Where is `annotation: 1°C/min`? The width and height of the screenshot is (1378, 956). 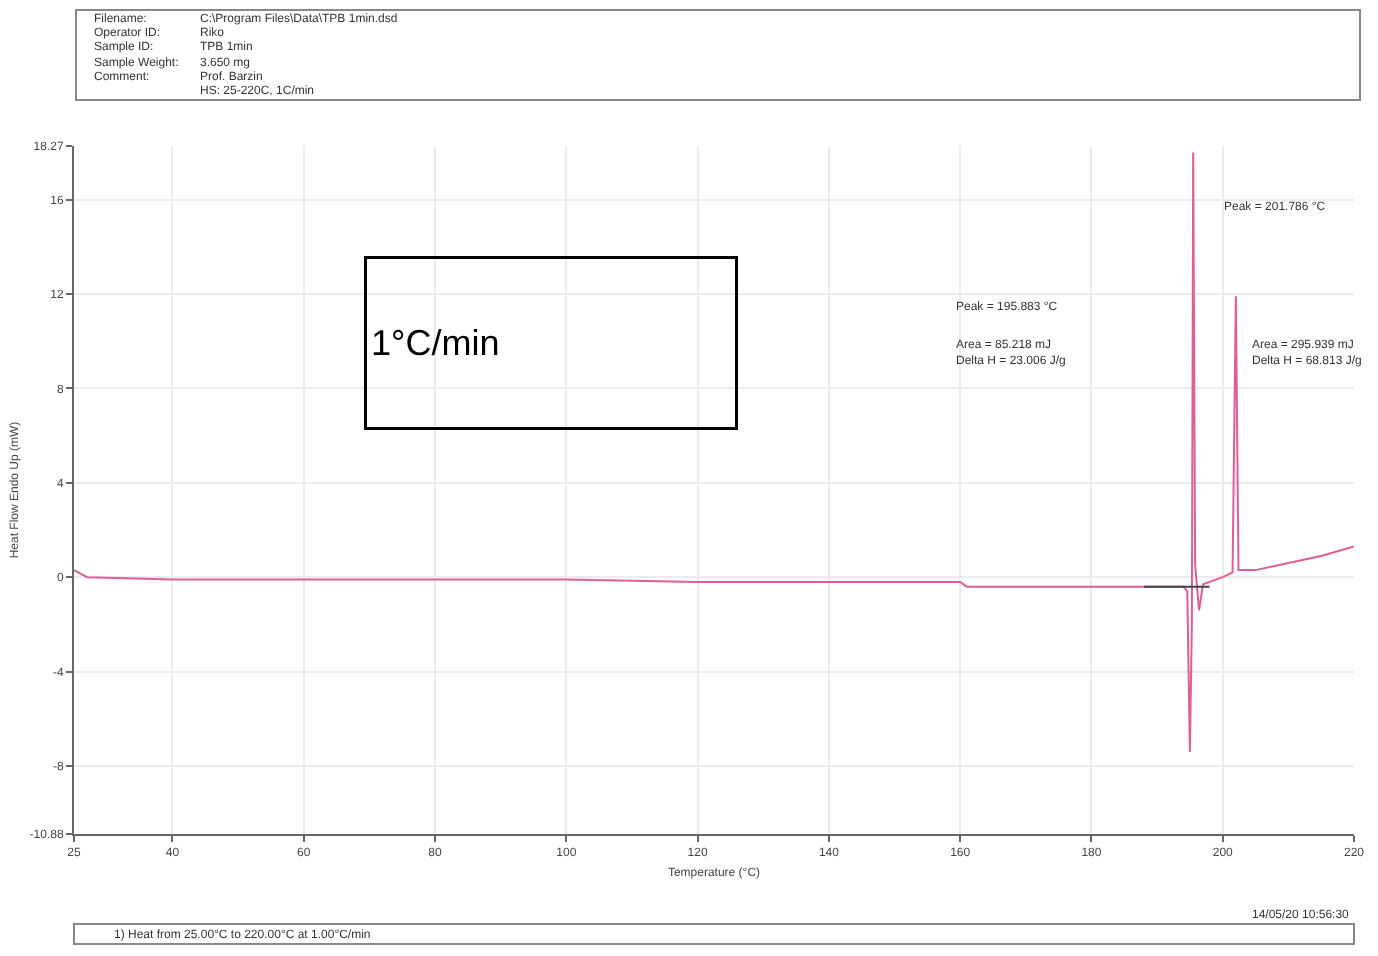
annotation: 1°C/min is located at coordinates (435, 343).